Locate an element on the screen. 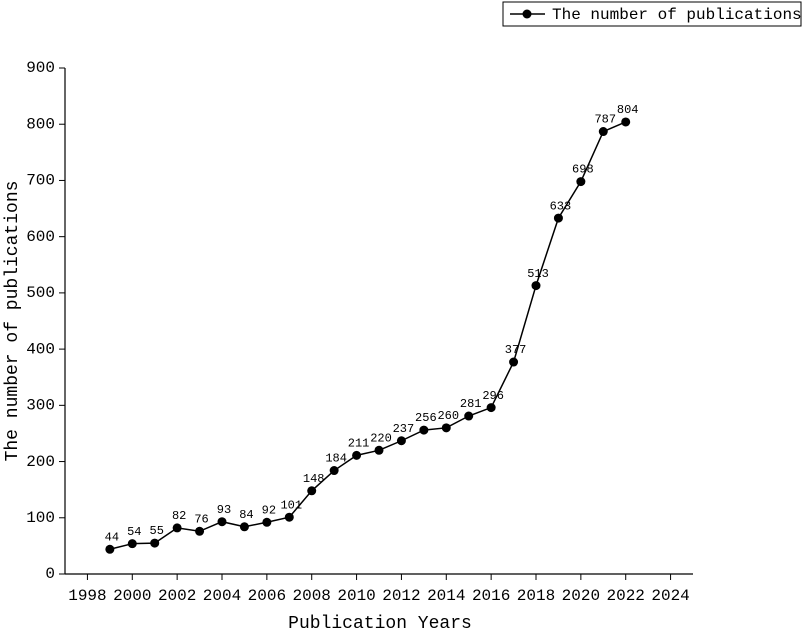 The height and width of the screenshot is (632, 802). value-label: 84 is located at coordinates (246, 515).